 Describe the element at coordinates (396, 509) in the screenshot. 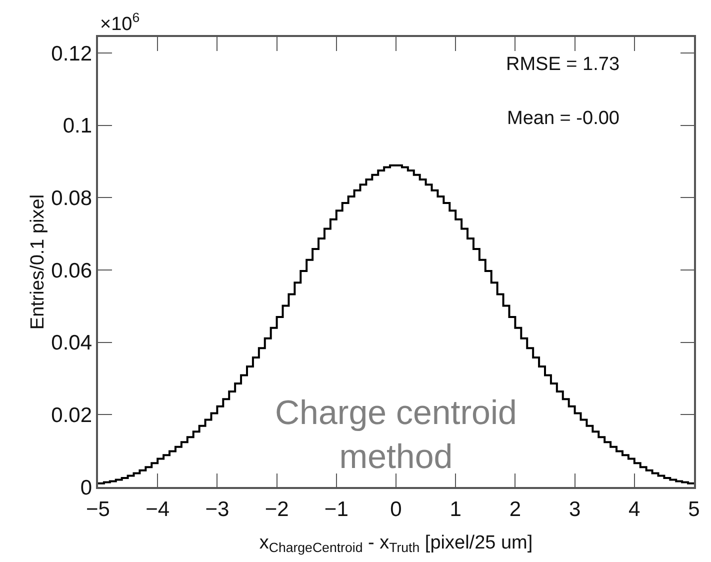

I see `x-tick-label: 0` at that location.